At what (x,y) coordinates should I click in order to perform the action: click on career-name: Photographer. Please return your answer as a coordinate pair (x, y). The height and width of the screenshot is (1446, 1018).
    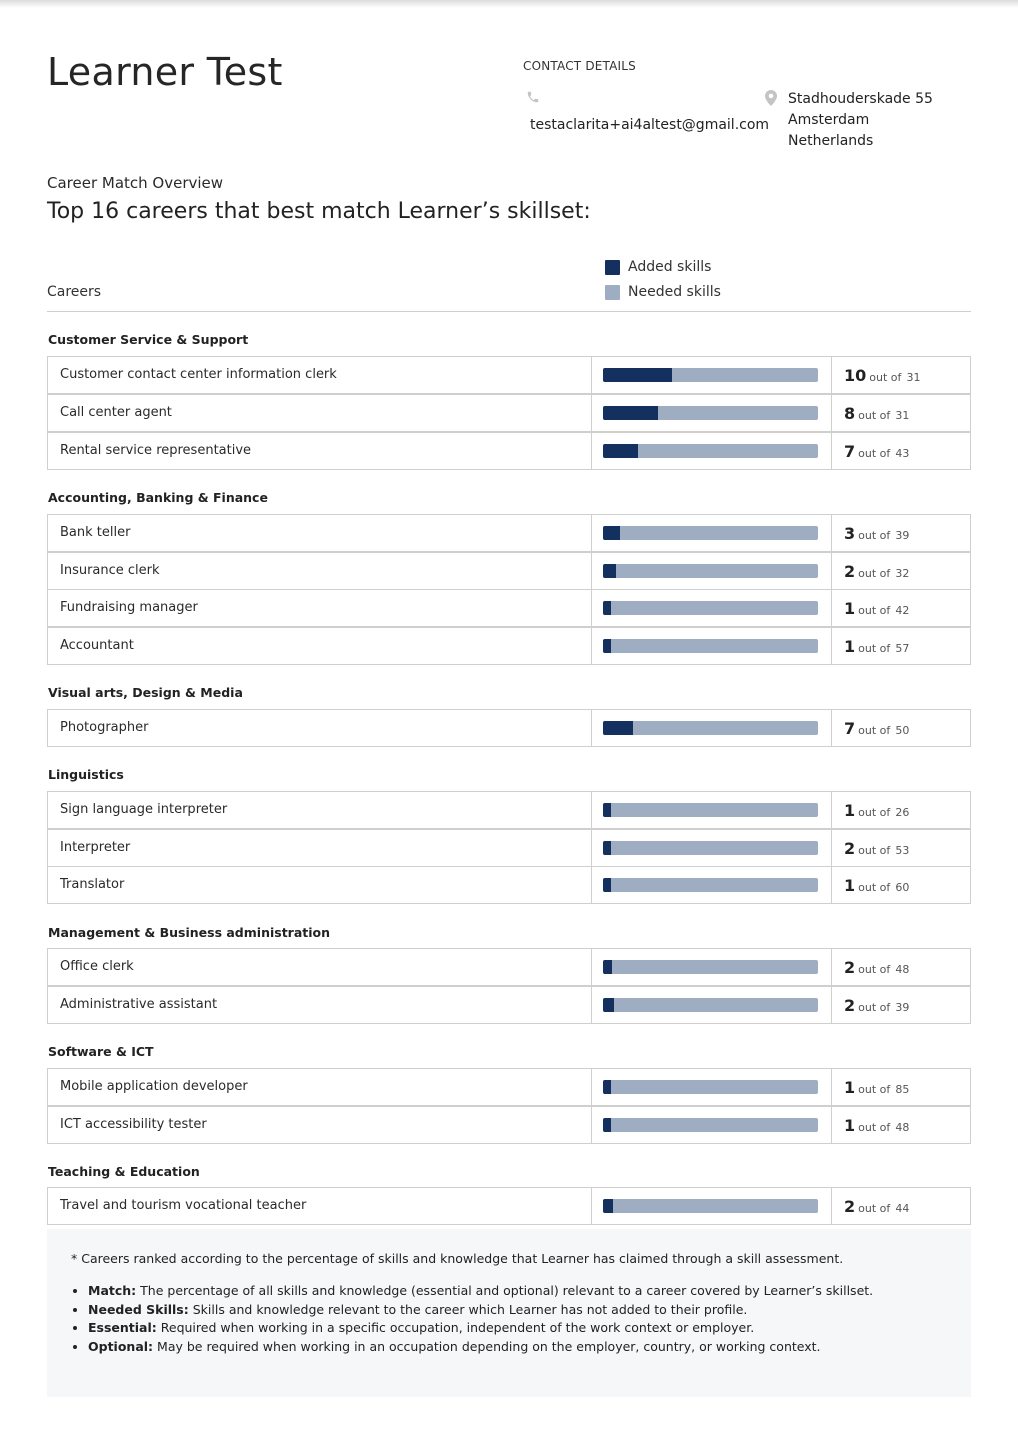
    Looking at the image, I should click on (104, 727).